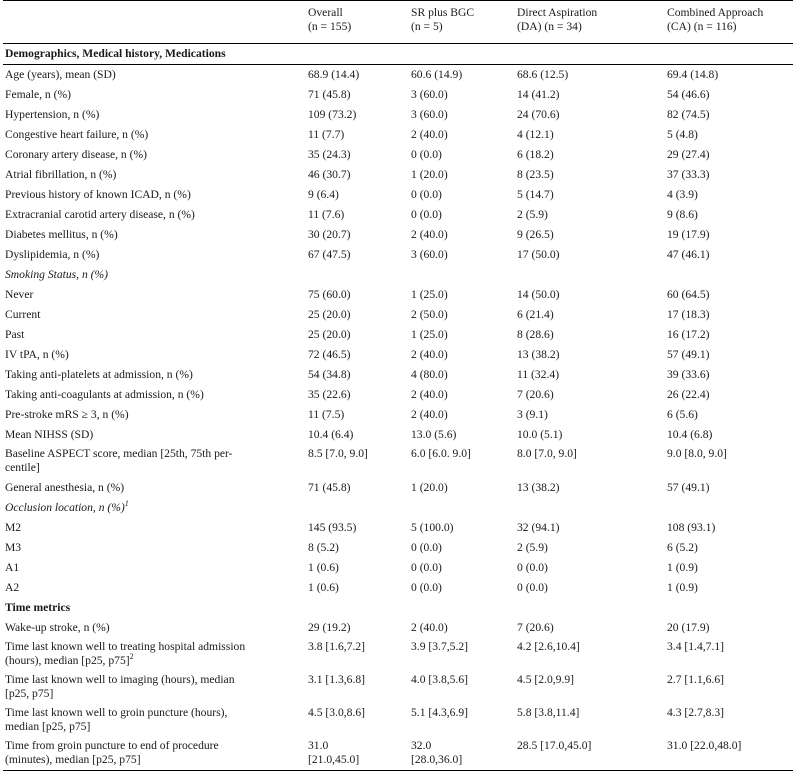 The width and height of the screenshot is (796, 782). What do you see at coordinates (590, 295) in the screenshot?
I see `cell-value: 14 (50.0)` at bounding box center [590, 295].